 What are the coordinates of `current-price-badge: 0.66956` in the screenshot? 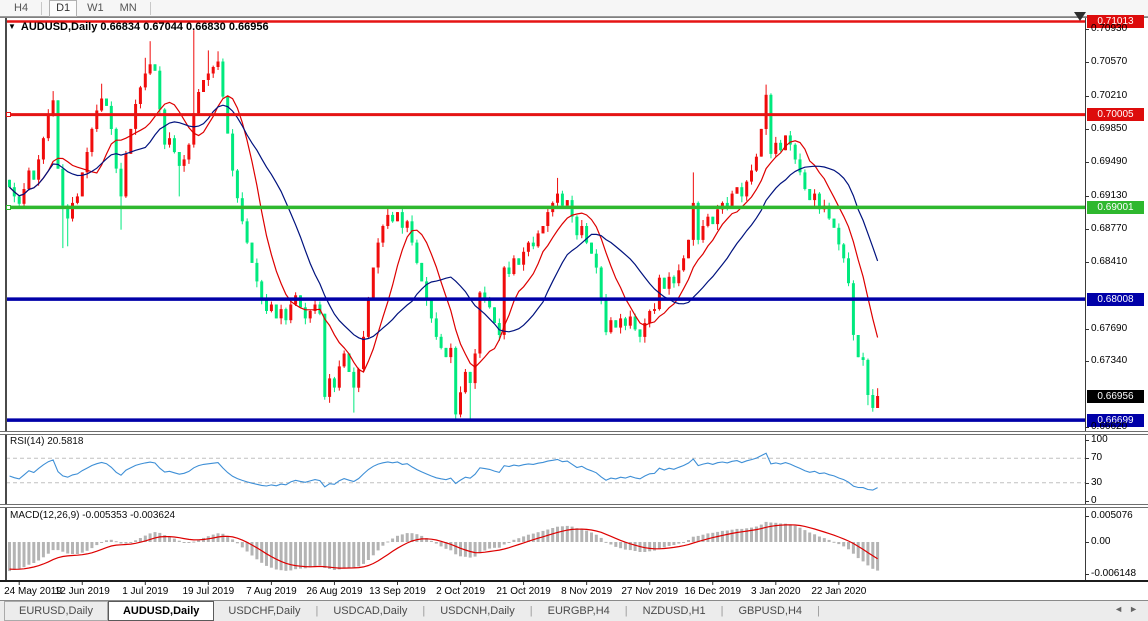 It's located at (1115, 396).